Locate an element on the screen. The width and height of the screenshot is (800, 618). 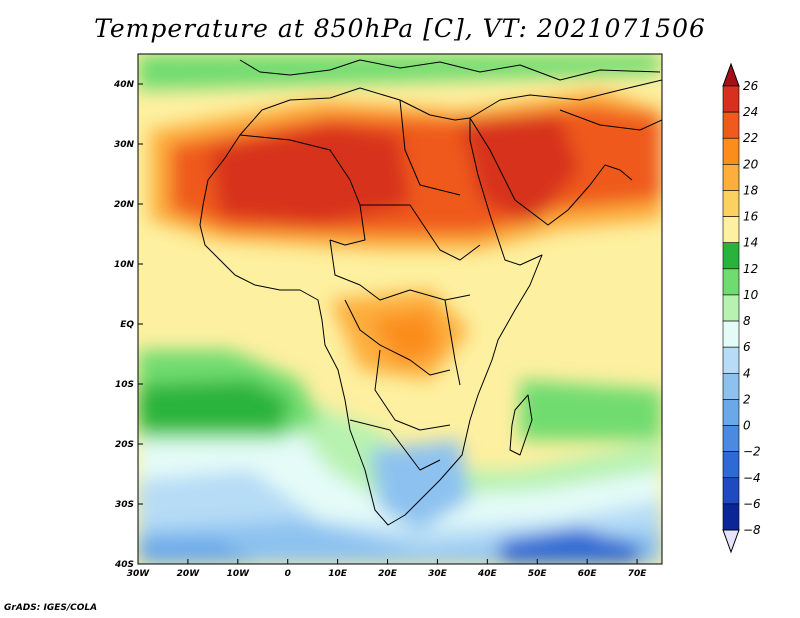
colorbar-label: −6 is located at coordinates (752, 504).